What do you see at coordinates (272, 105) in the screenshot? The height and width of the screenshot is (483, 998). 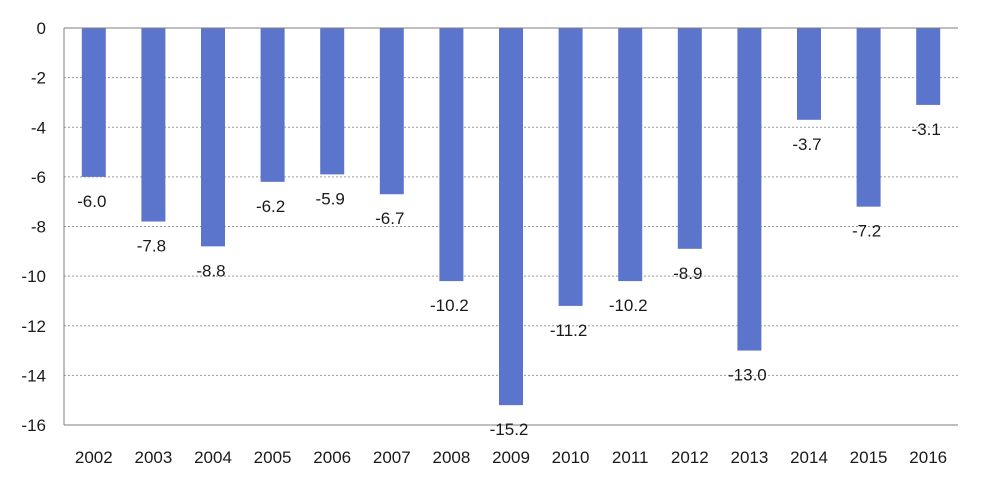 I see `bar-2005` at bounding box center [272, 105].